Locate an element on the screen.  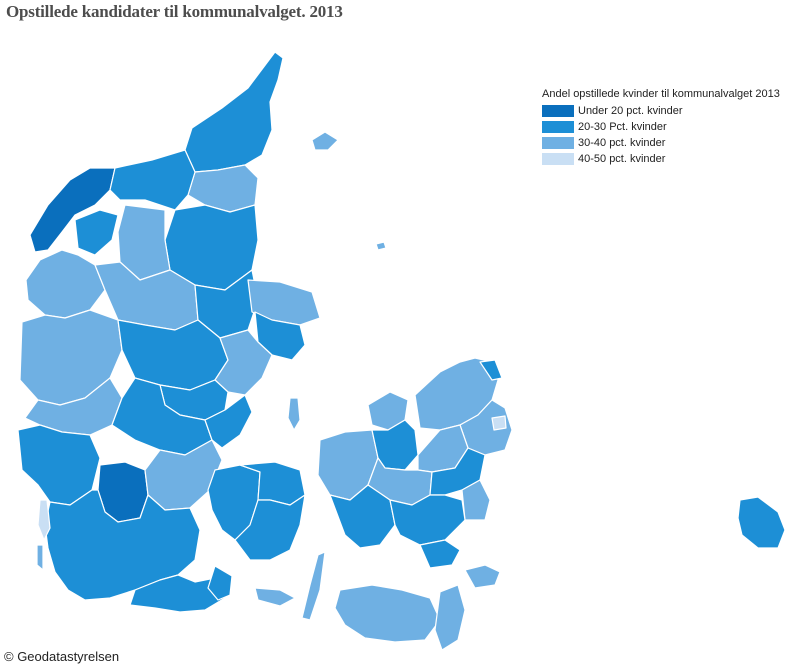
region-skive is located at coordinates (65, 284).